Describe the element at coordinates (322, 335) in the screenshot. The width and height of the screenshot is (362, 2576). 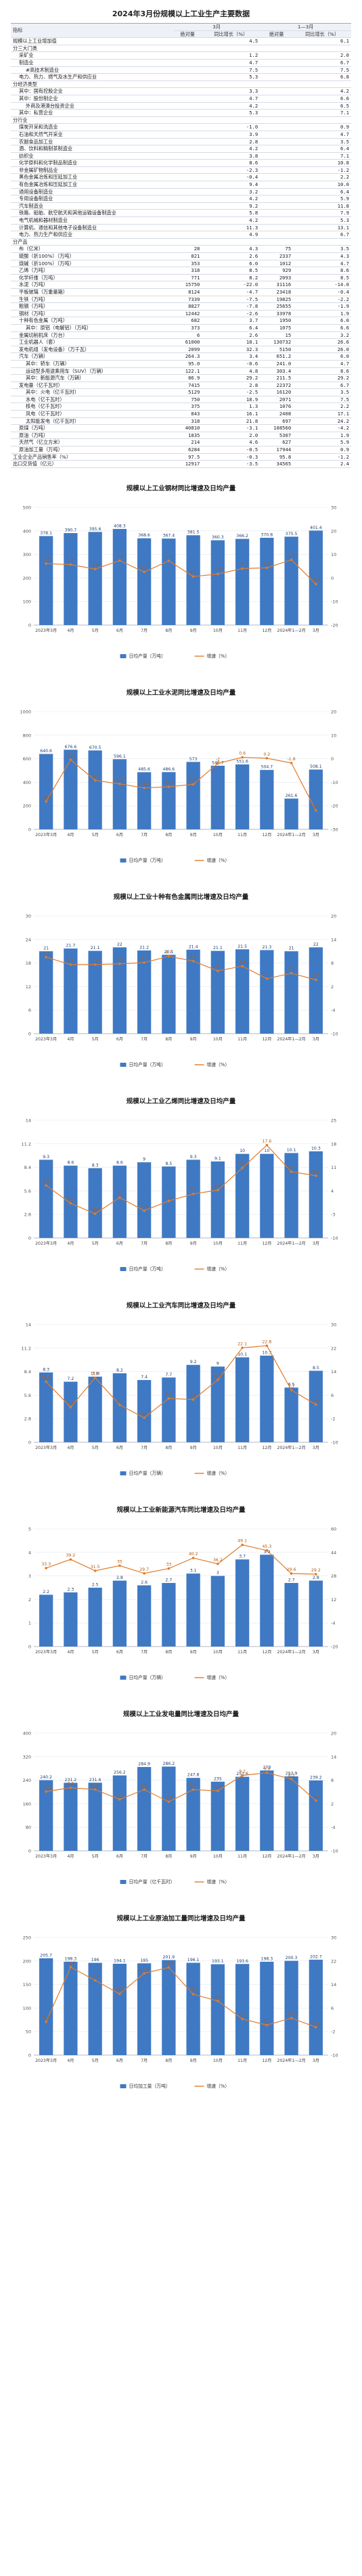
I see `table-cell-y-yoy: 3.2` at that location.